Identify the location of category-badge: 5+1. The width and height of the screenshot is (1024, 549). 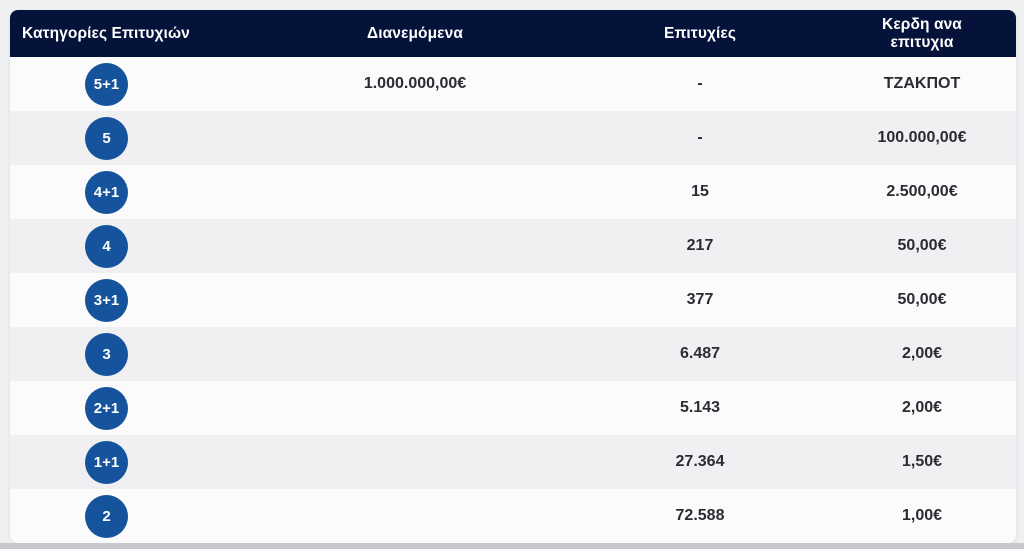
(106, 84).